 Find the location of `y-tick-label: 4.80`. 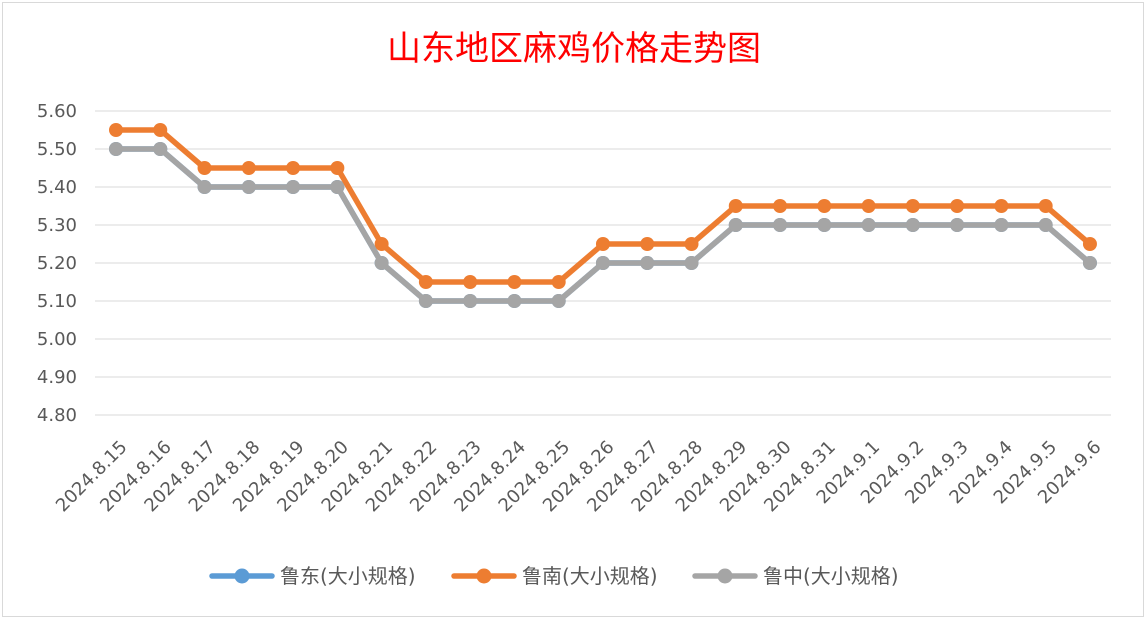

y-tick-label: 4.80 is located at coordinates (57, 415).